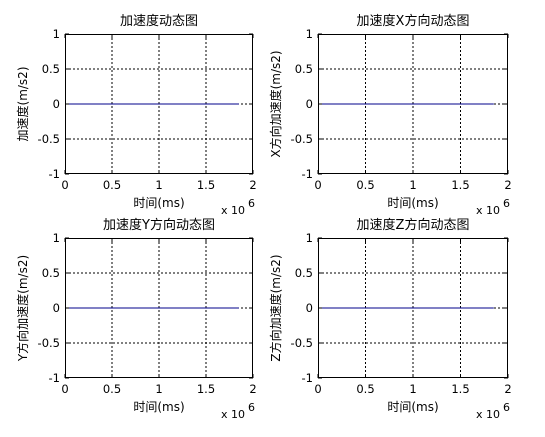 This screenshot has height=437, width=545. I want to click on chart-title: 加速度Y方向动态图, so click(159, 225).